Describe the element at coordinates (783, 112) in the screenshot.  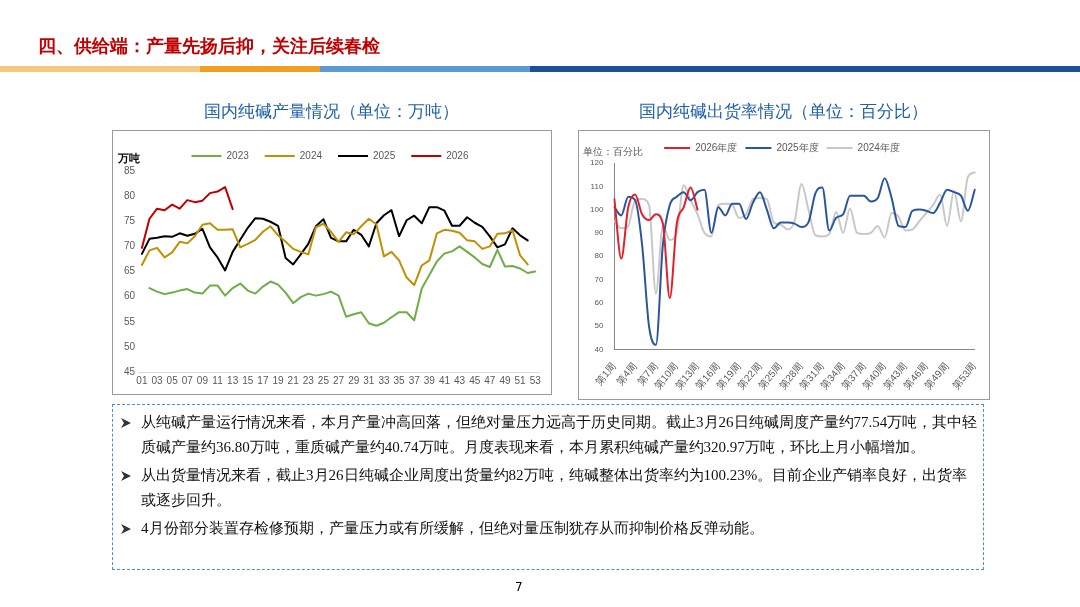
I see `chart-title: 国内纯碱出货率情况（单位：百分比）` at that location.